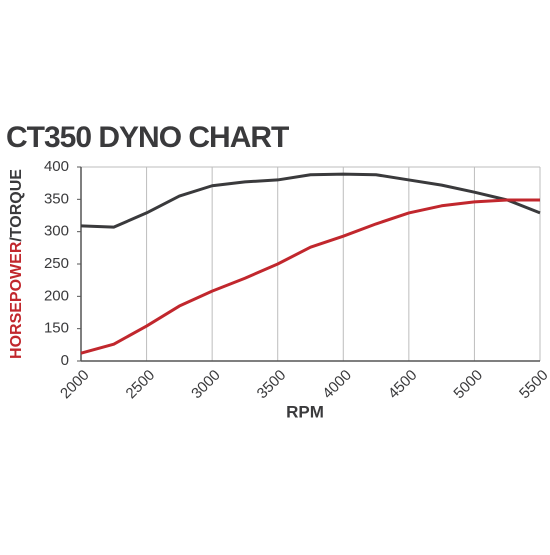 Image resolution: width=550 pixels, height=555 pixels. I want to click on y-tick-label: 350, so click(56, 198).